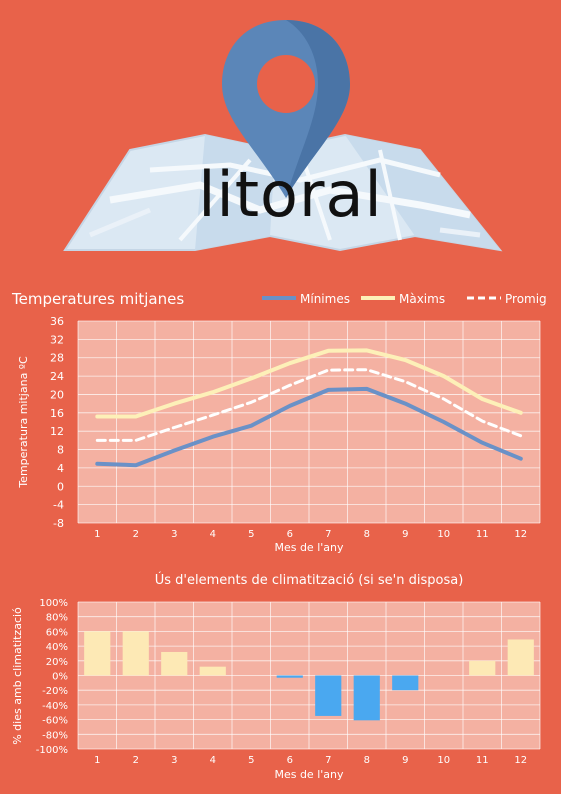 The width and height of the screenshot is (561, 794). Describe the element at coordinates (57, 618) in the screenshot. I see `y-tick-label: 80%` at that location.